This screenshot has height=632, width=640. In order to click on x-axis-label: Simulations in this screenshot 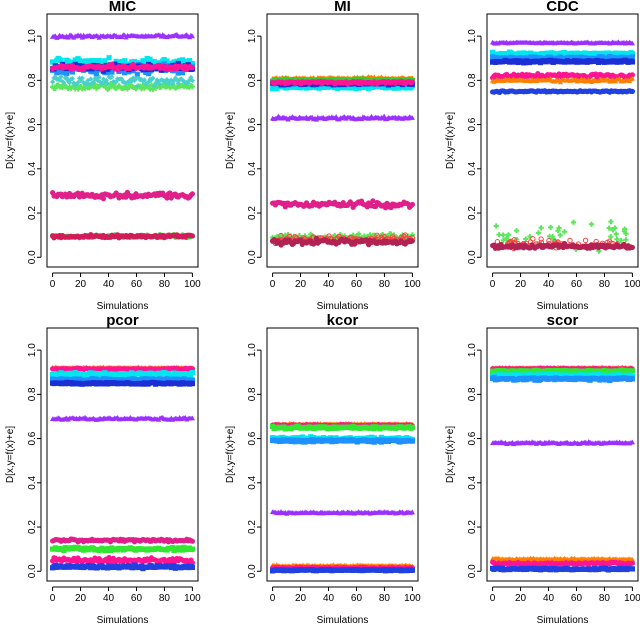, I will do `click(123, 620)`.